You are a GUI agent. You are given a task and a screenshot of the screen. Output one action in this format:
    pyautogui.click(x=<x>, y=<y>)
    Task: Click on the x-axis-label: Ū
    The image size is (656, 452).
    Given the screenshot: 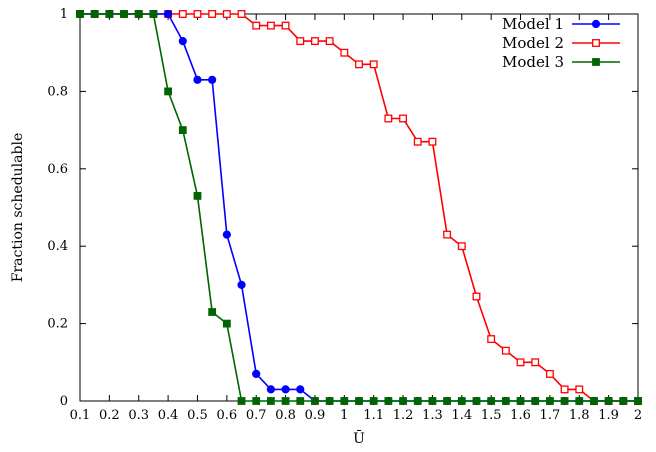 What is the action you would take?
    pyautogui.click(x=359, y=438)
    